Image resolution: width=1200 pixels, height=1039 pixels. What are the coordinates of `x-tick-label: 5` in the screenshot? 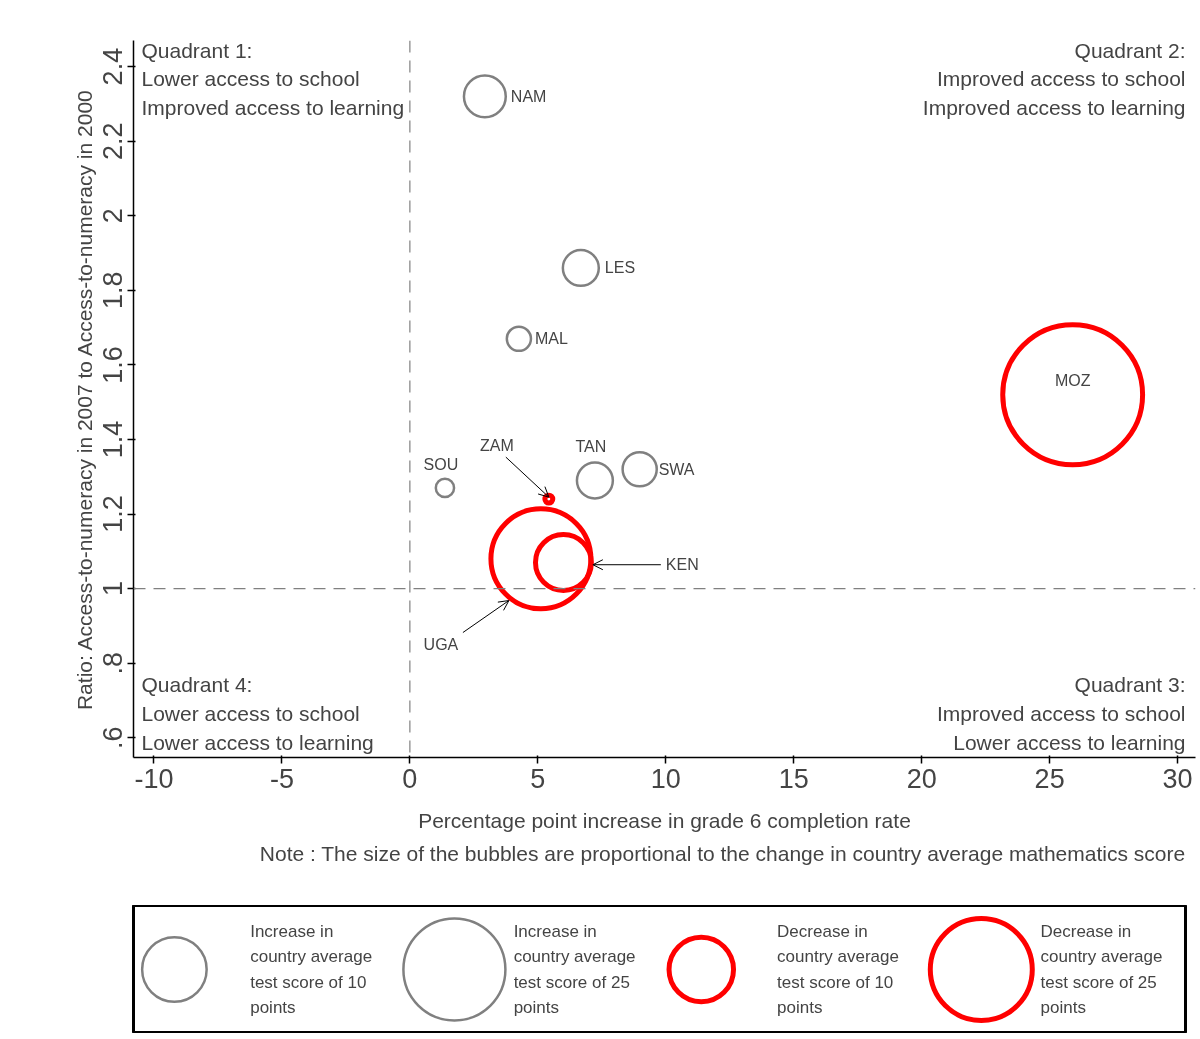 It's located at (538, 778).